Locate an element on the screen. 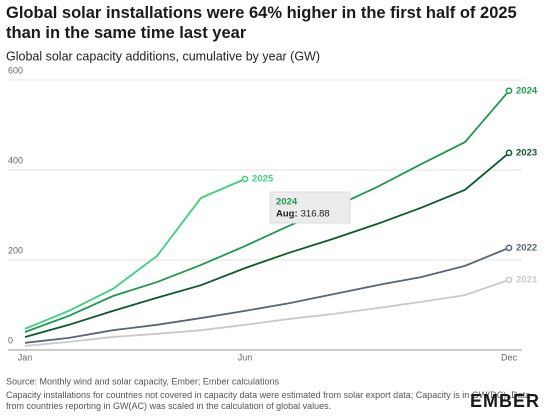 The image size is (547, 420). y-tick-label: 0 is located at coordinates (10, 340).